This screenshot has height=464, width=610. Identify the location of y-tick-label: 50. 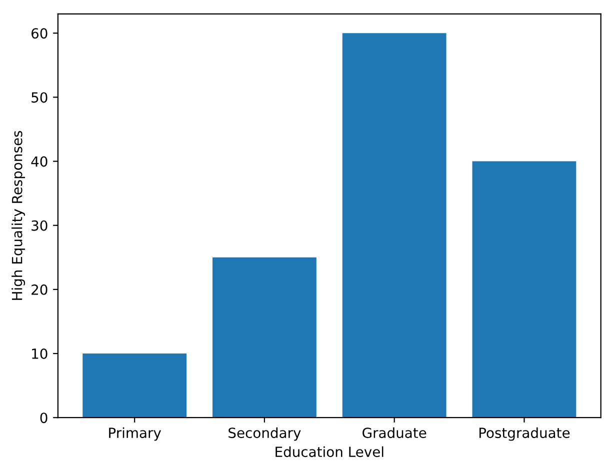
(40, 97).